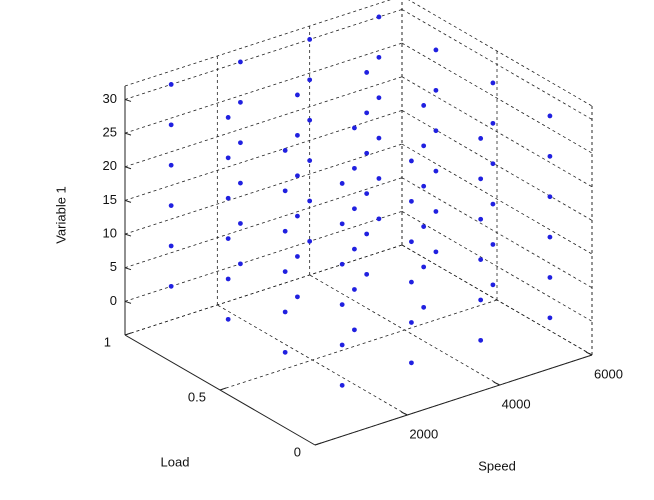 This screenshot has width=654, height=500. What do you see at coordinates (423, 433) in the screenshot?
I see `x-tick-label: 2000` at bounding box center [423, 433].